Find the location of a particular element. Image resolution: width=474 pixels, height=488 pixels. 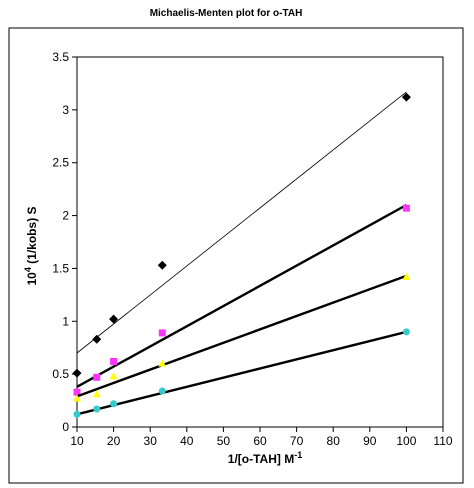

x-tick-label: 20 is located at coordinates (114, 441).